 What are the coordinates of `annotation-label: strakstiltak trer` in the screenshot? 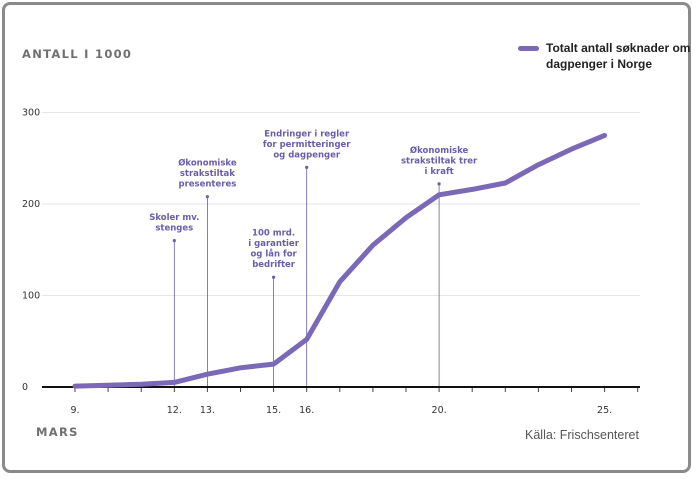 It's located at (439, 161).